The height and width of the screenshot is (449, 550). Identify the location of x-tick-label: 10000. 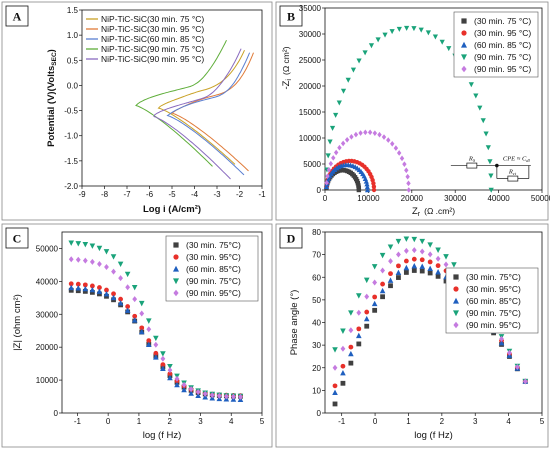
(368, 198).